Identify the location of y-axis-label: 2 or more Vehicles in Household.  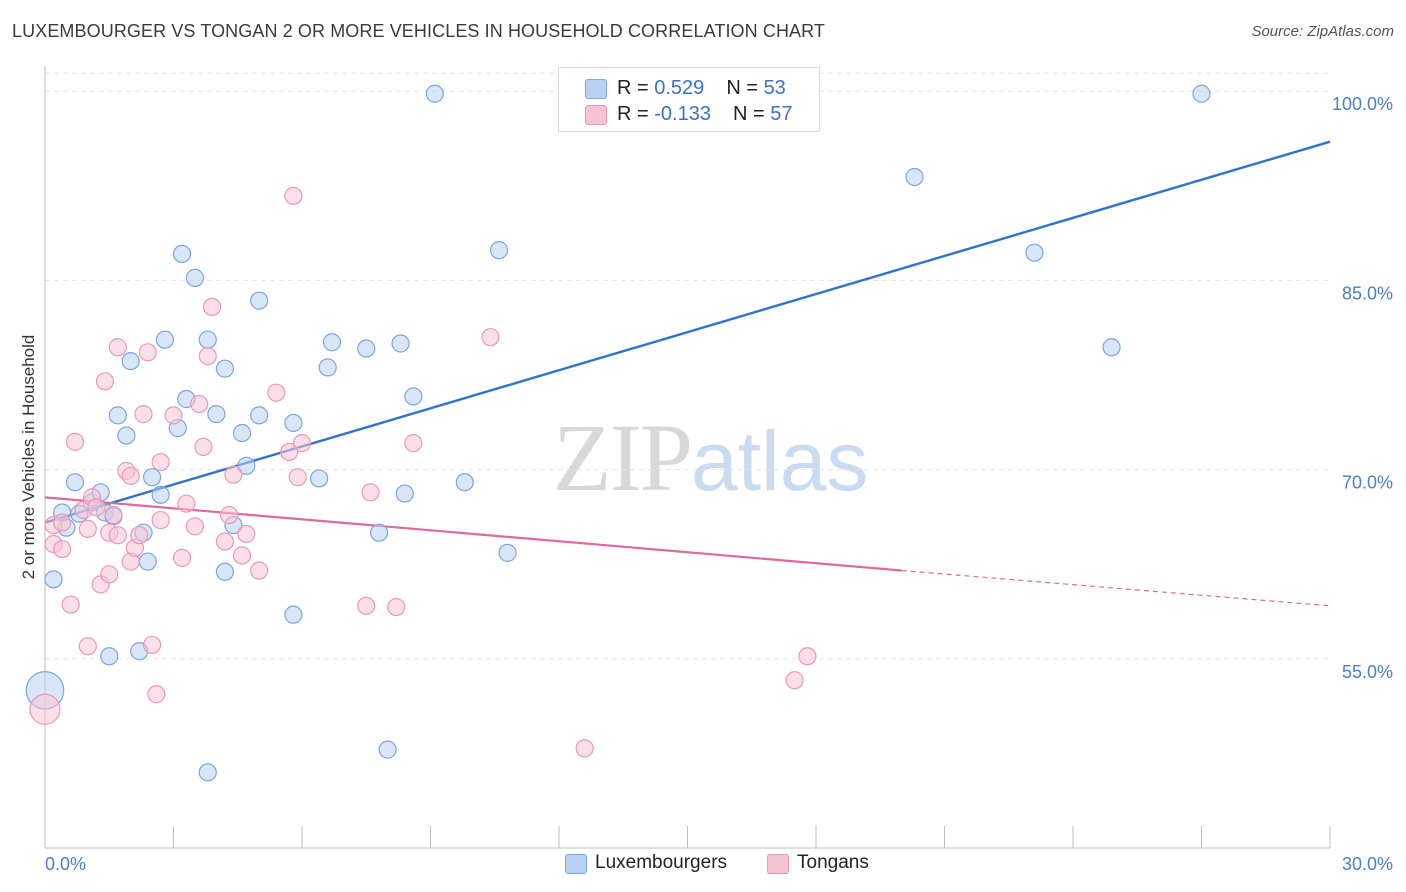
(28, 457).